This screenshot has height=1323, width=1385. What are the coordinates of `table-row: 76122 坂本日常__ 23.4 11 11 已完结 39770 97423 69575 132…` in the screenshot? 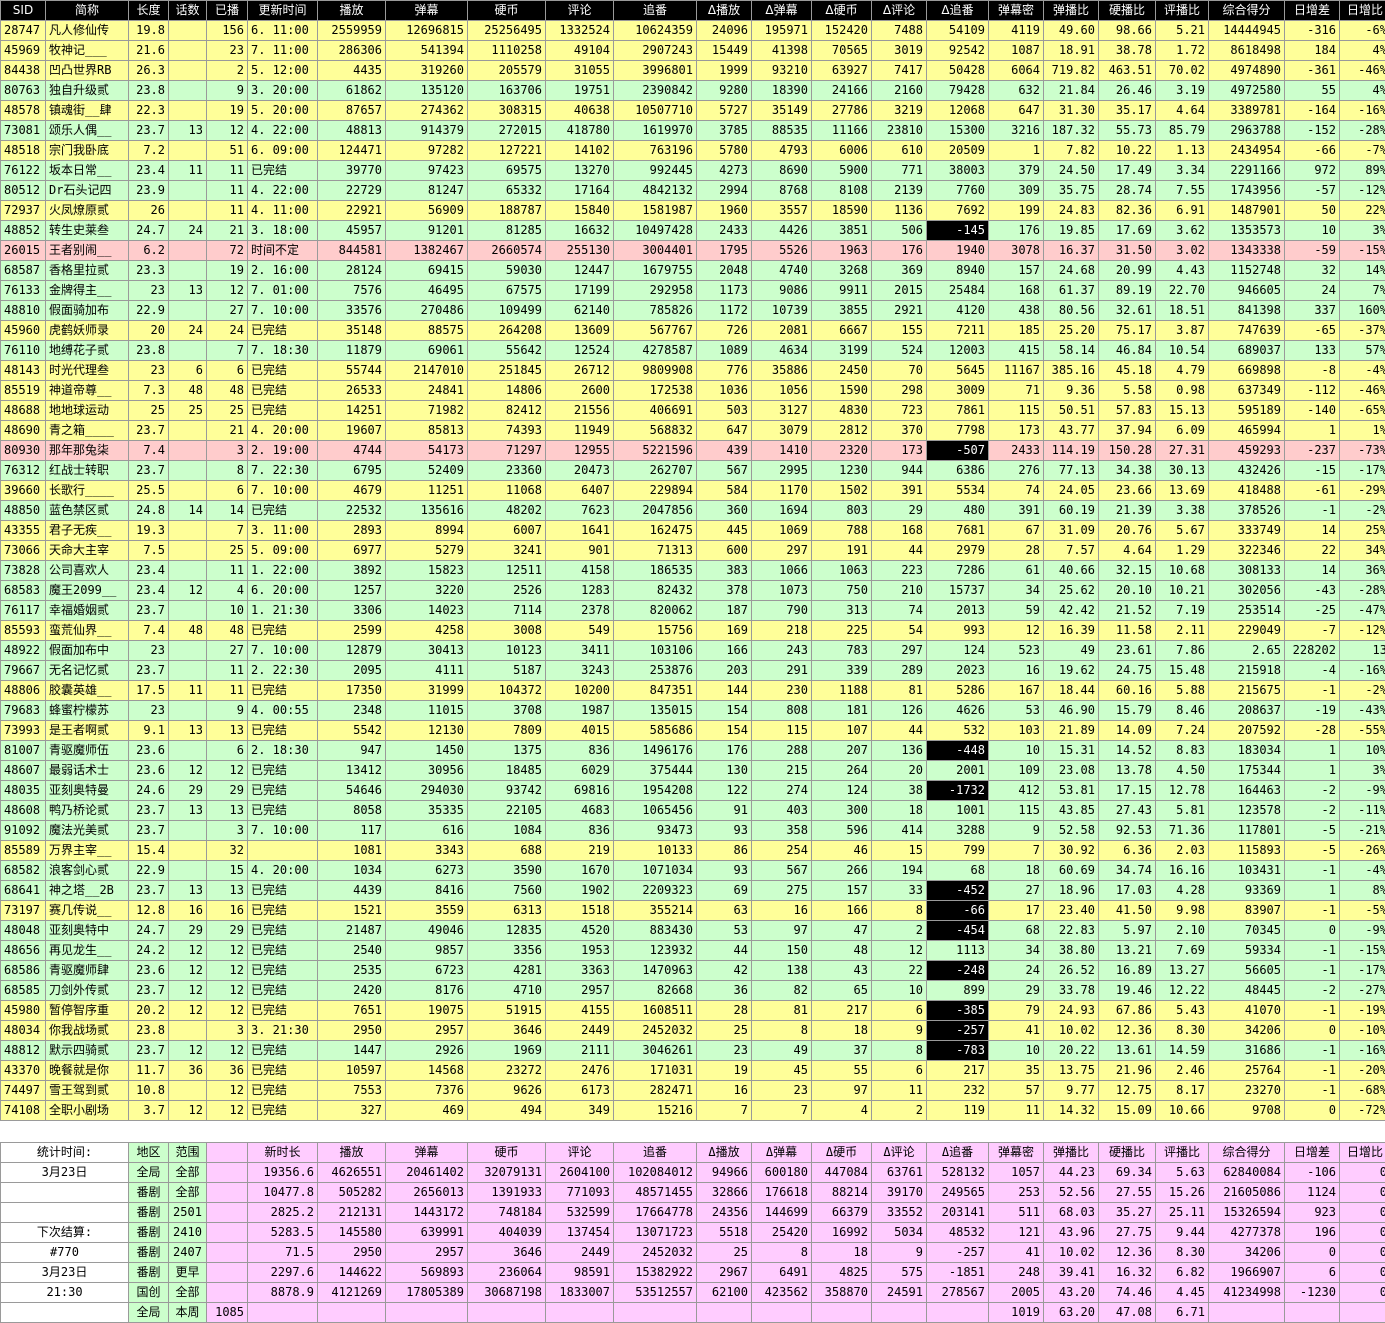 It's located at (692, 170).